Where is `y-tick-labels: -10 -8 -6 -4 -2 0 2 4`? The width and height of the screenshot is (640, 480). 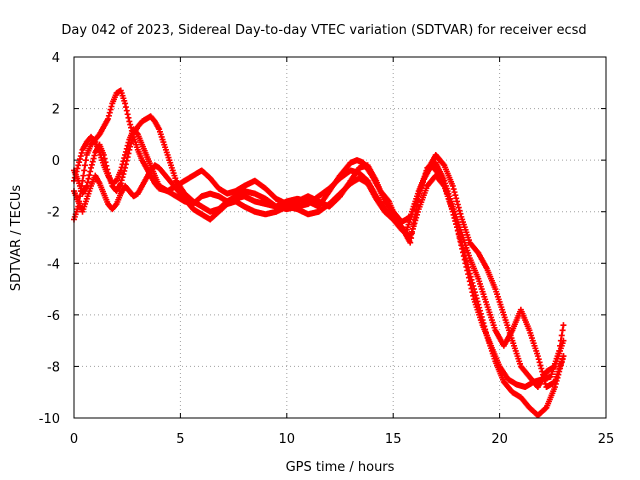
y-tick-labels: -10 -8 -6 -4 -2 0 2 4 is located at coordinates (49, 239).